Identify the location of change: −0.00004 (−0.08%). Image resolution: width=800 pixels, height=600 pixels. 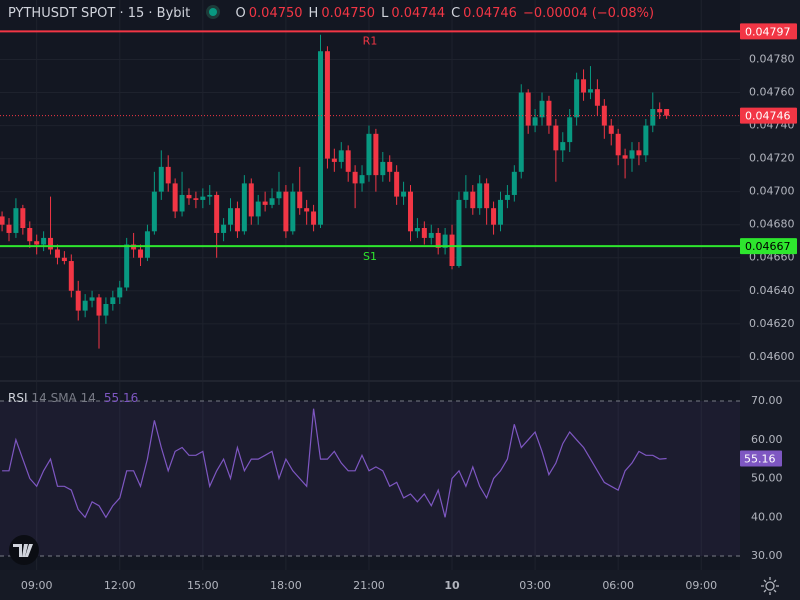
(588, 13).